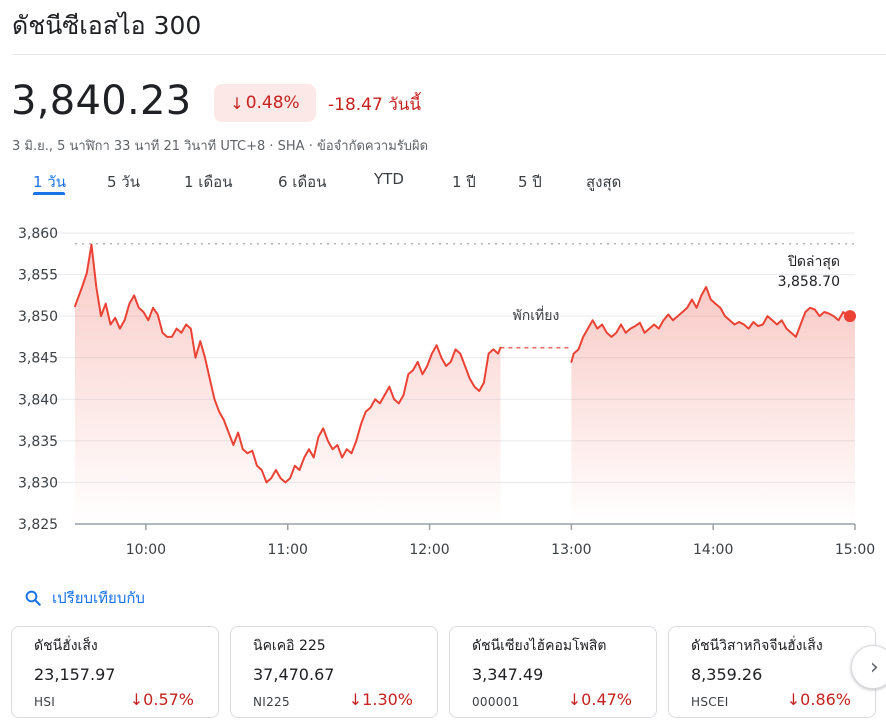  I want to click on y-tick-label: 3,845, so click(38, 359).